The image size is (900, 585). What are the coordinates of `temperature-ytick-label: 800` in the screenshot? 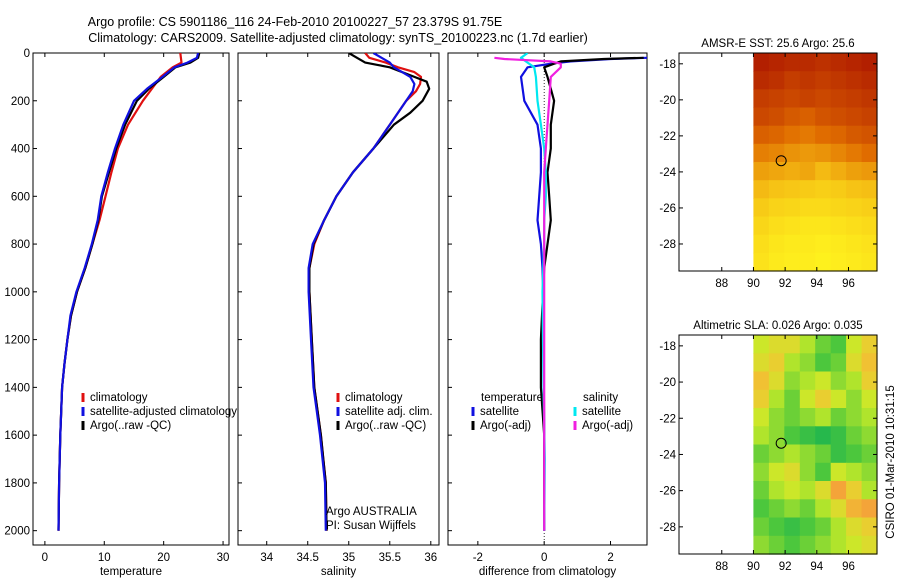 It's located at (20, 245).